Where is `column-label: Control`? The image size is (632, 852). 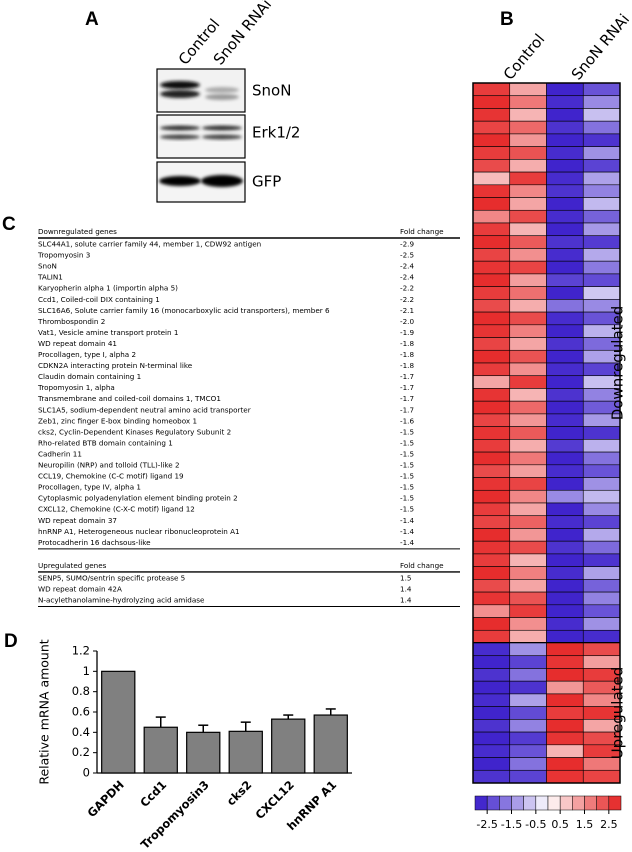
column-label: Control is located at coordinates (524, 56).